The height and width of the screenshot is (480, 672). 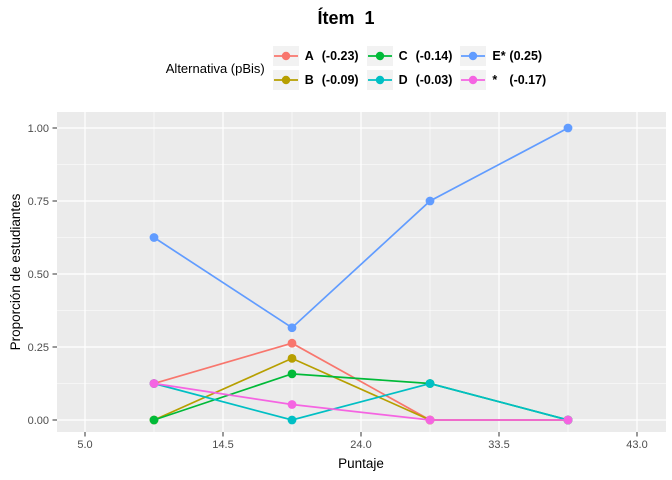 I want to click on y-tick-label: 0.00, so click(x=38, y=421).